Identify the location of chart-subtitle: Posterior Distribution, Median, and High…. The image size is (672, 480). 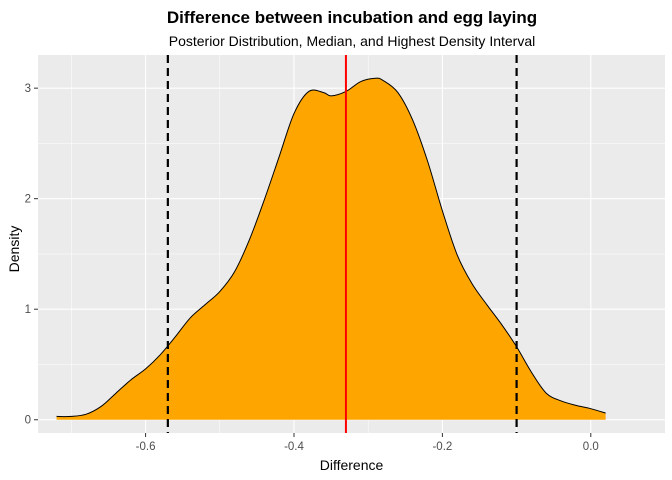
(352, 41).